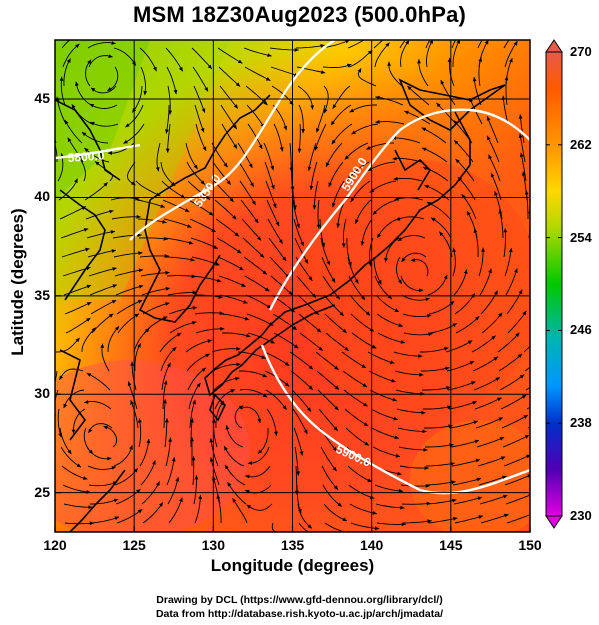 The image size is (599, 625). Describe the element at coordinates (17, 282) in the screenshot. I see `y-axis-label: Latitude (degrees)` at that location.